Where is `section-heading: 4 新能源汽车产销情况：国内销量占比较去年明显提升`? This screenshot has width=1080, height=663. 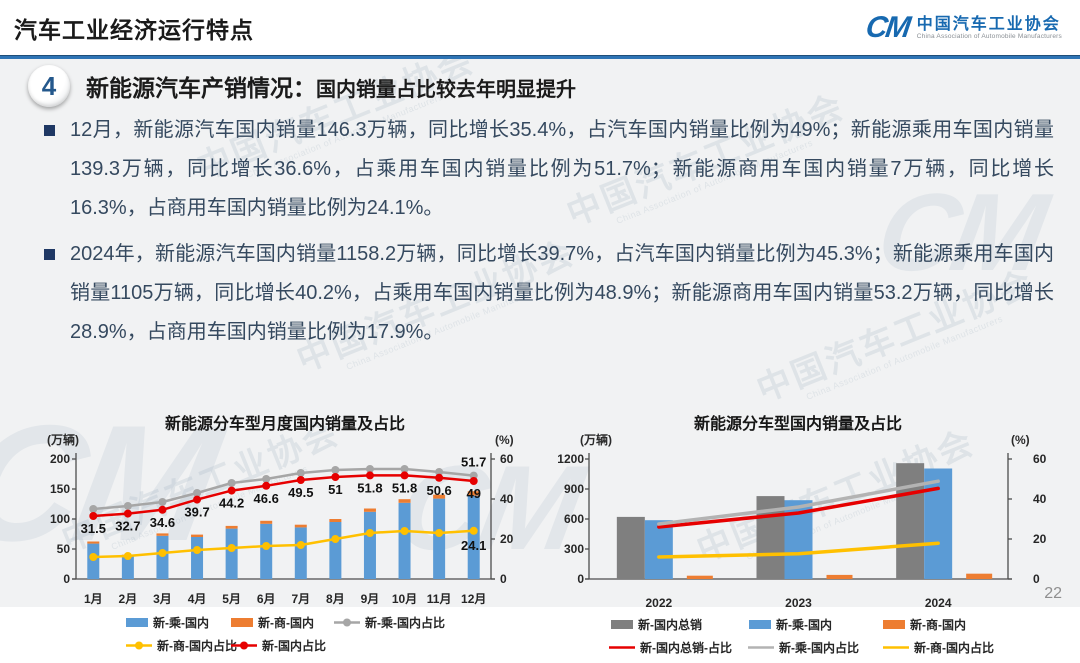
section-heading: 4 新能源汽车产销情况：国内销量占比较去年明显提升 is located at coordinates (544, 86).